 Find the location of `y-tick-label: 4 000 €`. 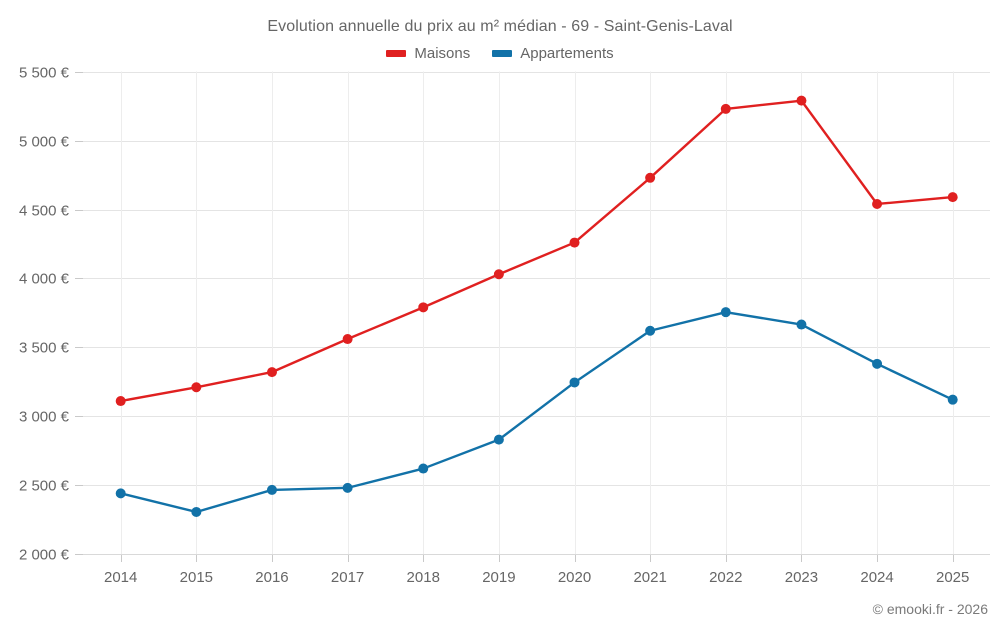

y-tick-label: 4 000 € is located at coordinates (44, 279).